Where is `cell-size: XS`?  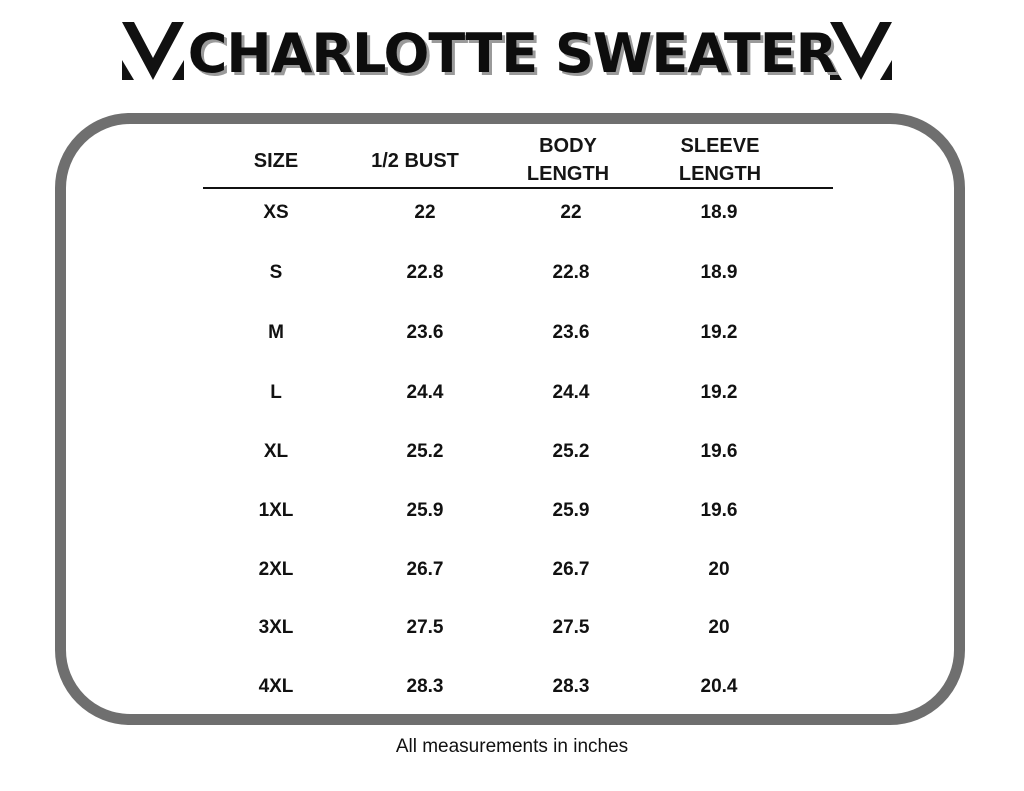 cell-size: XS is located at coordinates (276, 212).